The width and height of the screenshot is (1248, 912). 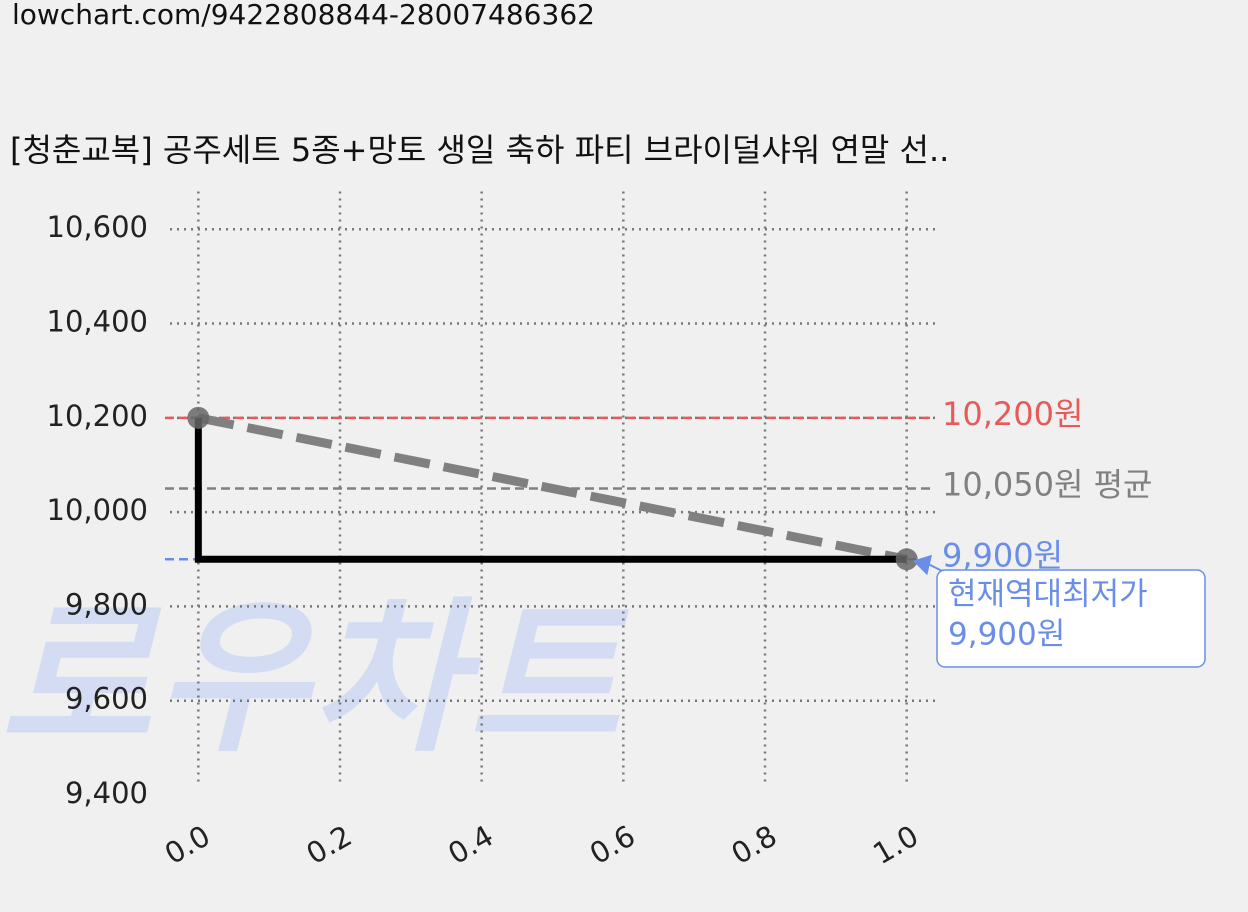 I want to click on reference-label: 10,200원, so click(x=1012, y=414).